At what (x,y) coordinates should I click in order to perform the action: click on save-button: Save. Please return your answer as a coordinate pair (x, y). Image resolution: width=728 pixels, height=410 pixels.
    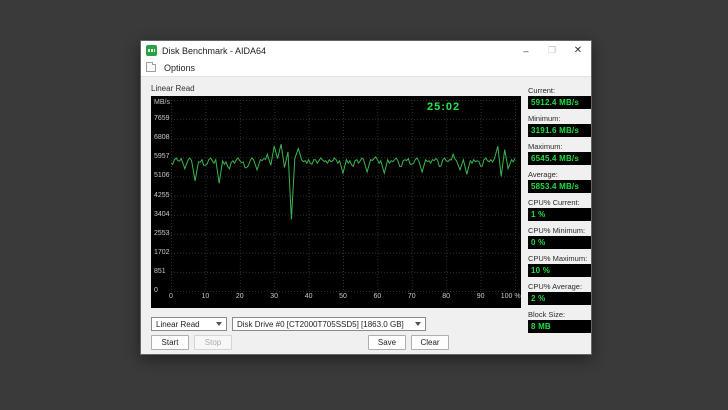
    Looking at the image, I should click on (387, 342).